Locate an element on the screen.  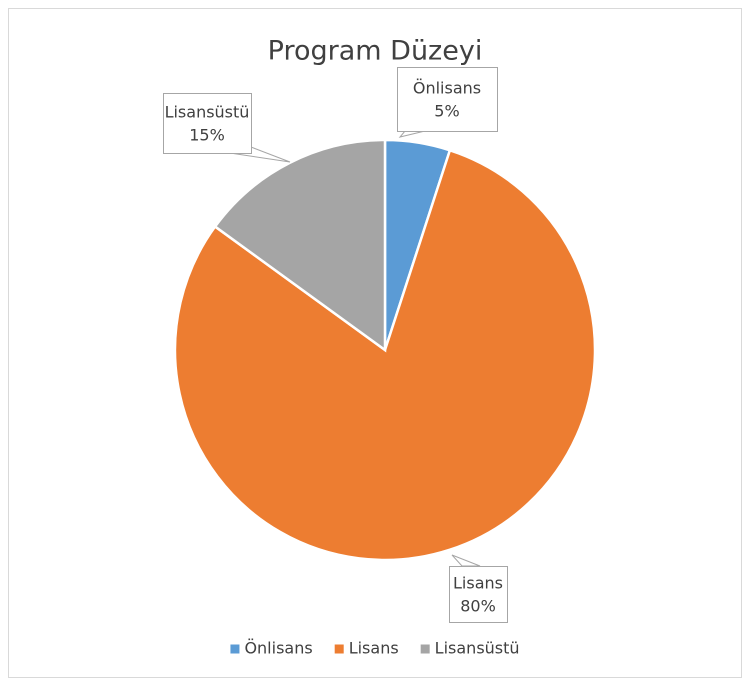
legend-label: Lisansüstü is located at coordinates (477, 648).